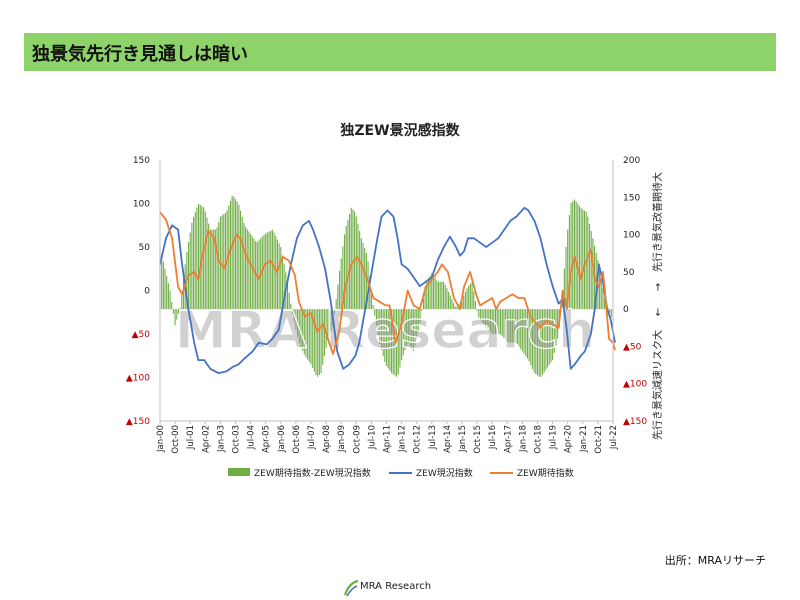  Describe the element at coordinates (312, 473) in the screenshot. I see `legend-label-bars: ZEW期待指数-ZEW現況指数` at that location.